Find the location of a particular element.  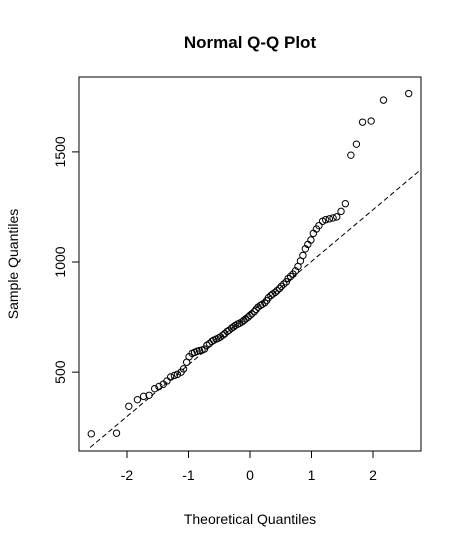

y-axis: 500 1000 1500 is located at coordinates (66, 260).